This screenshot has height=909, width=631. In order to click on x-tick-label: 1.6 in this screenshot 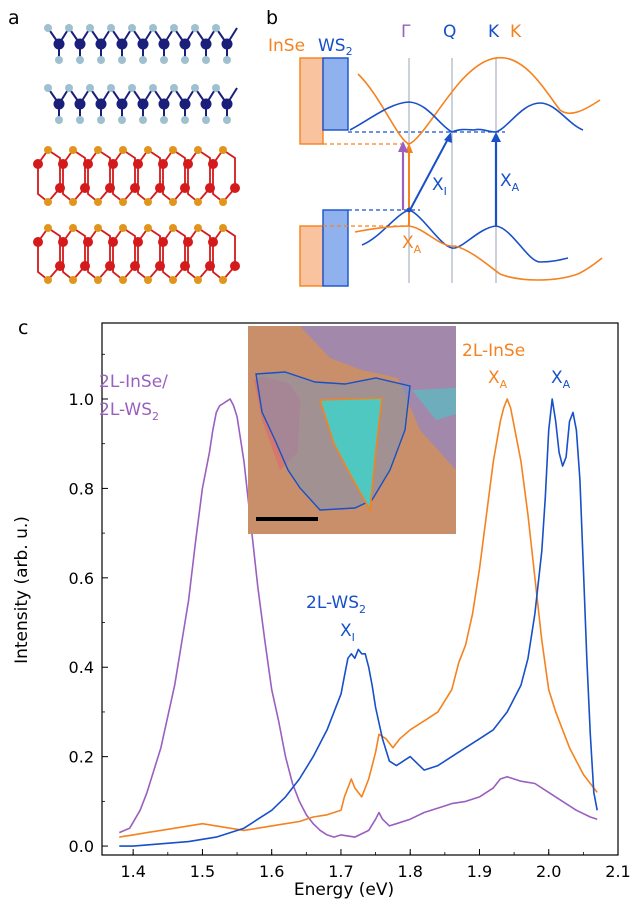, I will do `click(271, 871)`.